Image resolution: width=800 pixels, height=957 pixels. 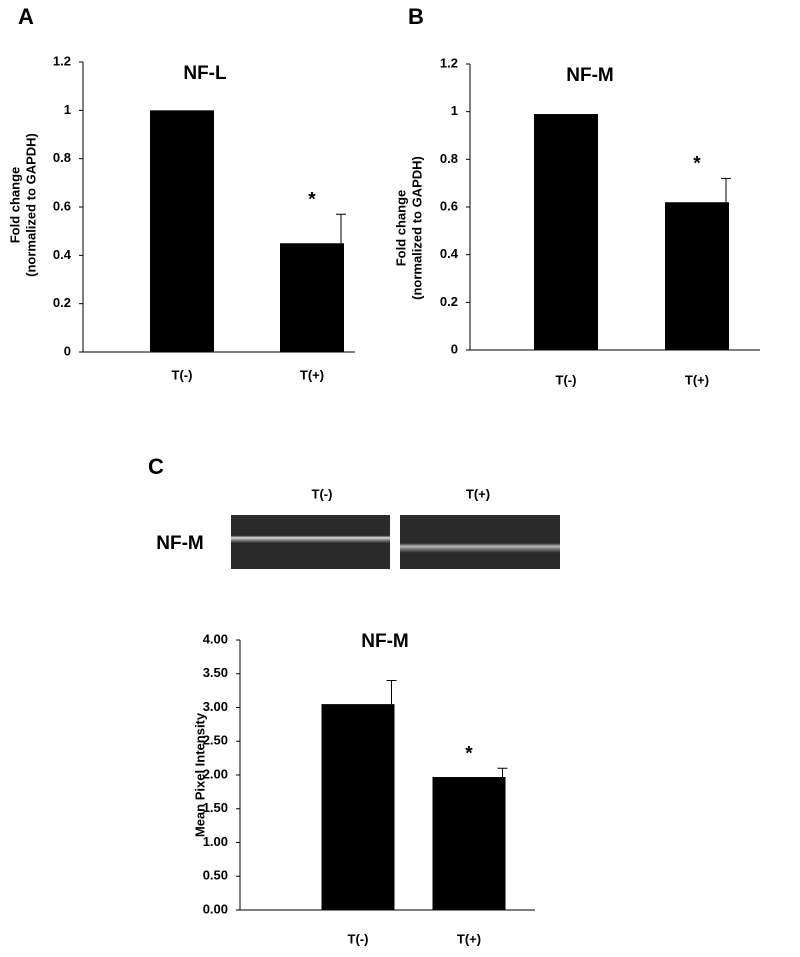 I want to click on y-axis-label: Mean Pixel Intensity, so click(x=199, y=774).